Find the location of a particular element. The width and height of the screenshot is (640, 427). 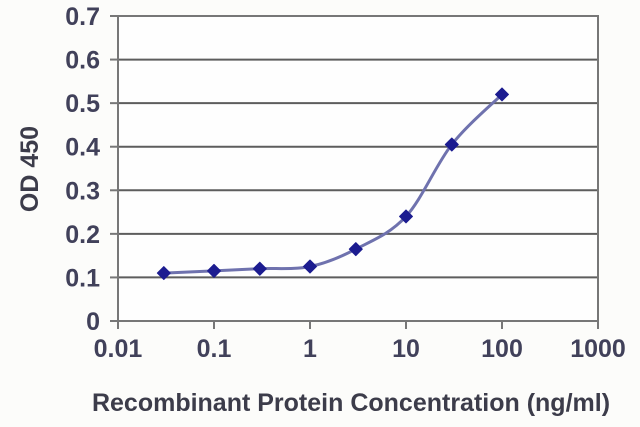

y-tick-label: 0.2 is located at coordinates (82, 235).